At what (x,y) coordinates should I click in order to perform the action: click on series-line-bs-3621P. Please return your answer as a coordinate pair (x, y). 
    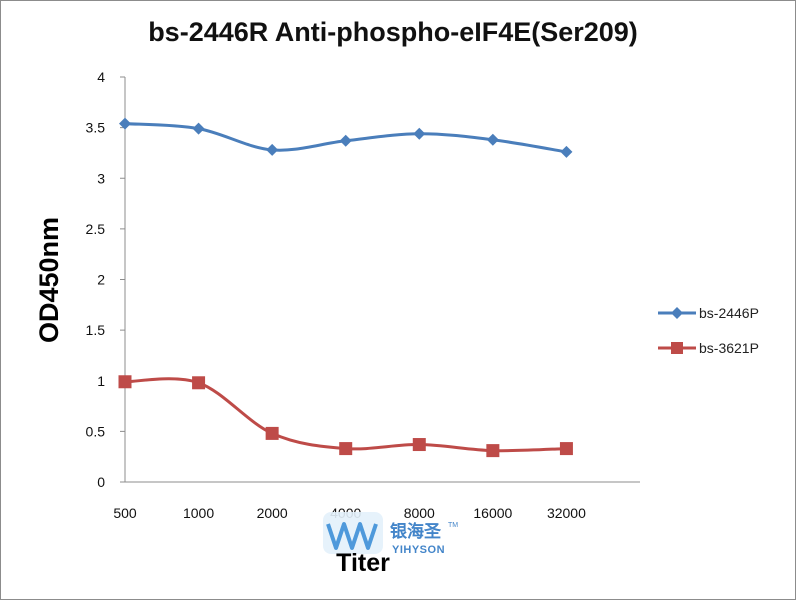
    Looking at the image, I should click on (345, 415).